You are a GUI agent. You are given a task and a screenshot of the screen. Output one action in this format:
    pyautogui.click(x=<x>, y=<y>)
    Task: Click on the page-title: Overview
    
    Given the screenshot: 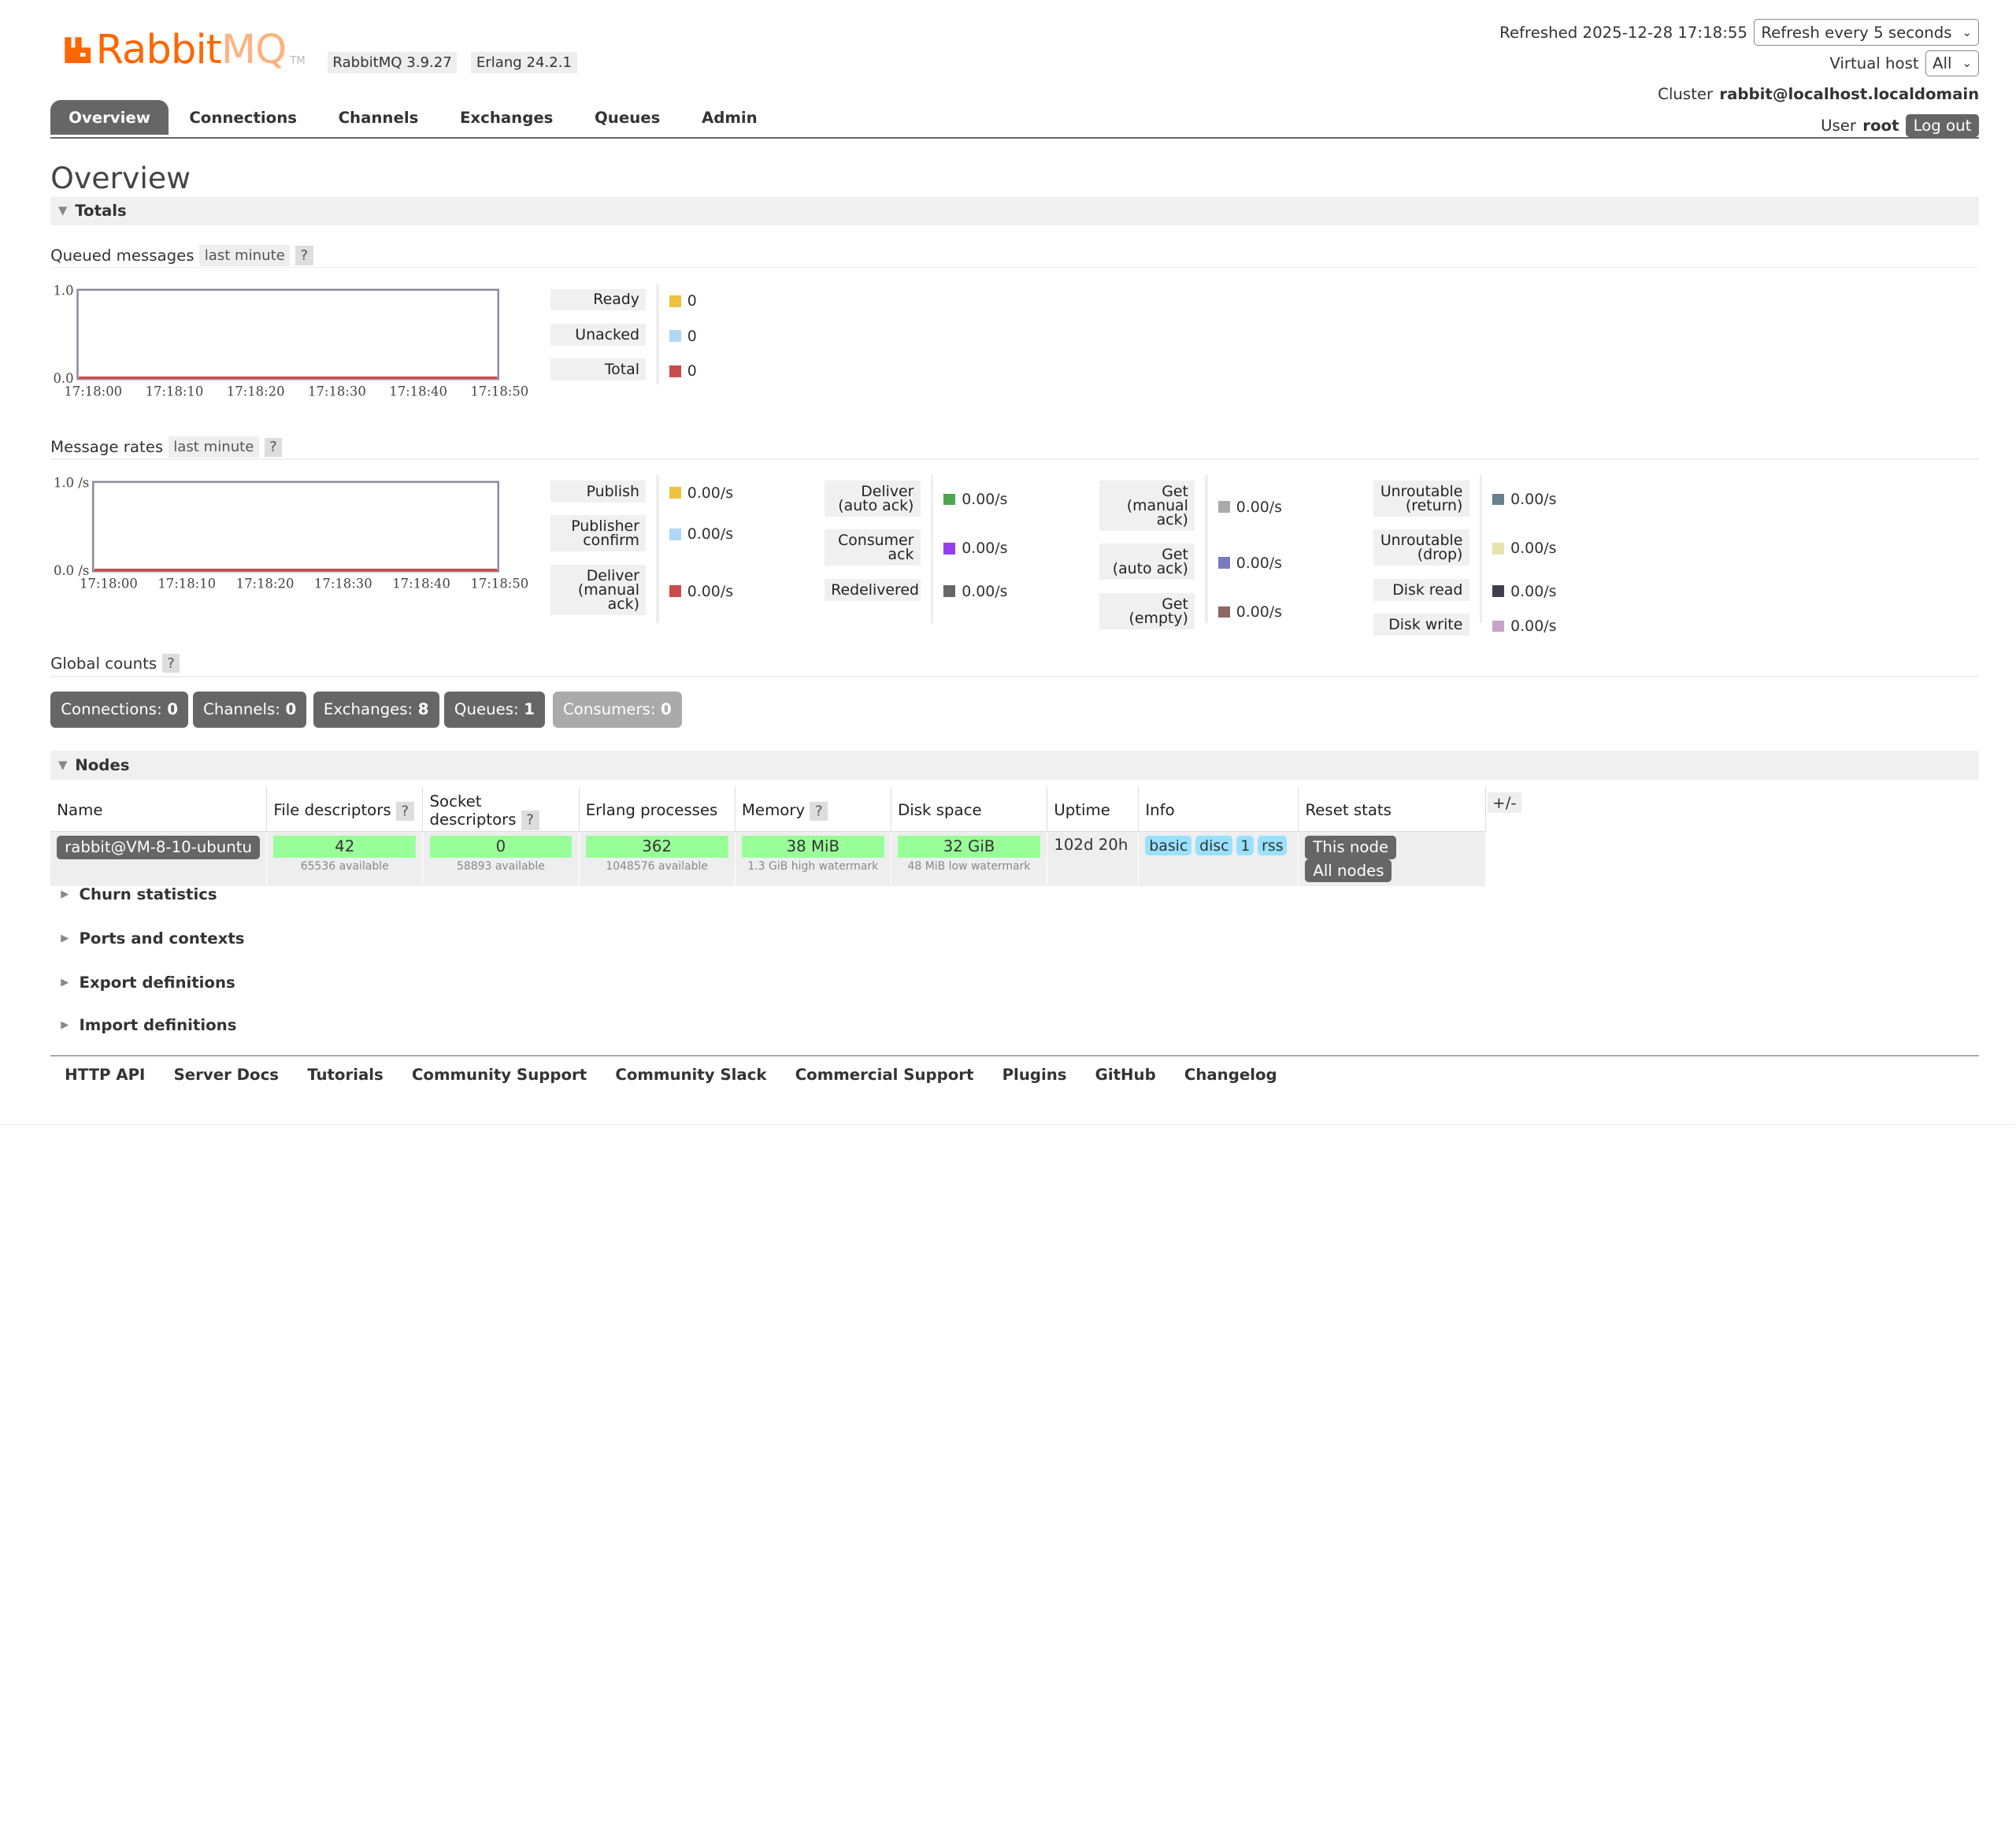 What is the action you would take?
    pyautogui.click(x=120, y=177)
    